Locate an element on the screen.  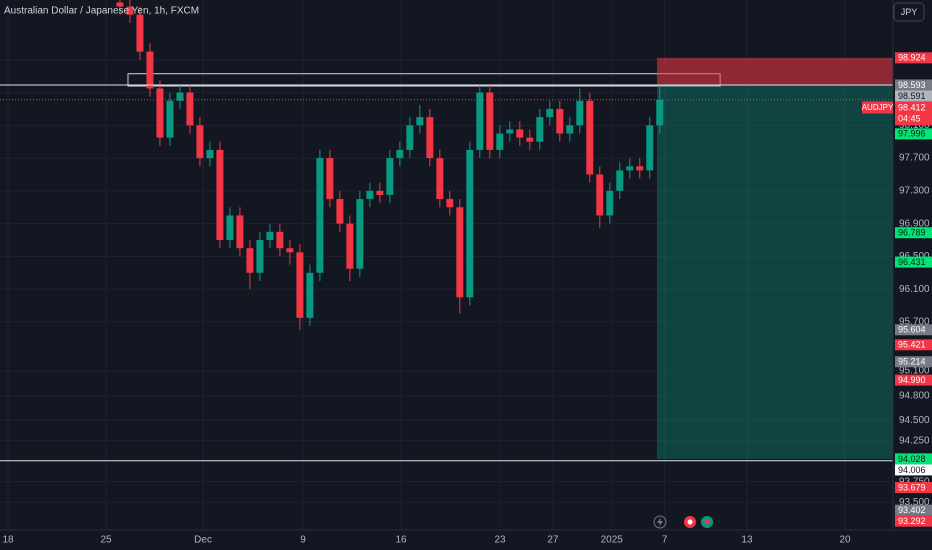
price-label: 97.996 is located at coordinates (912, 134).